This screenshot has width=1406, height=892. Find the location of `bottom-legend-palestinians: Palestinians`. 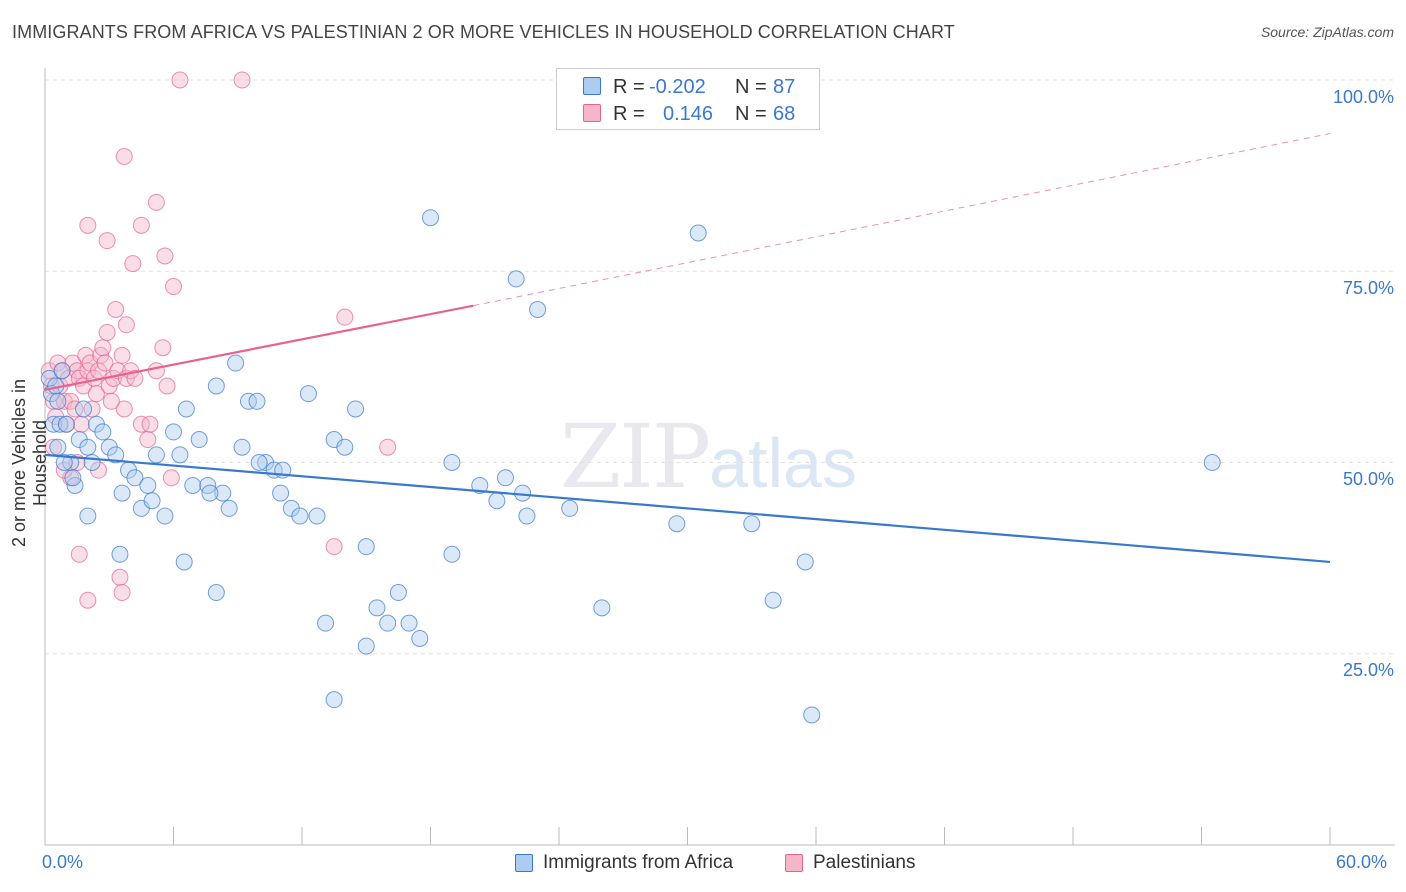

bottom-legend-palestinians: Palestinians is located at coordinates (850, 863).